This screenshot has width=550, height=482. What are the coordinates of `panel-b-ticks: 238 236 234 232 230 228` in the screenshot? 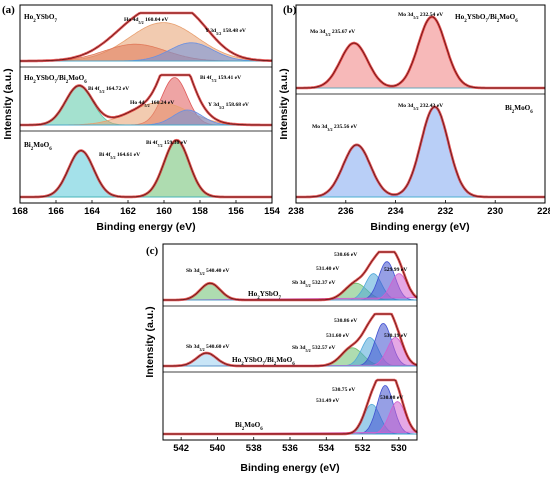 It's located at (419, 208).